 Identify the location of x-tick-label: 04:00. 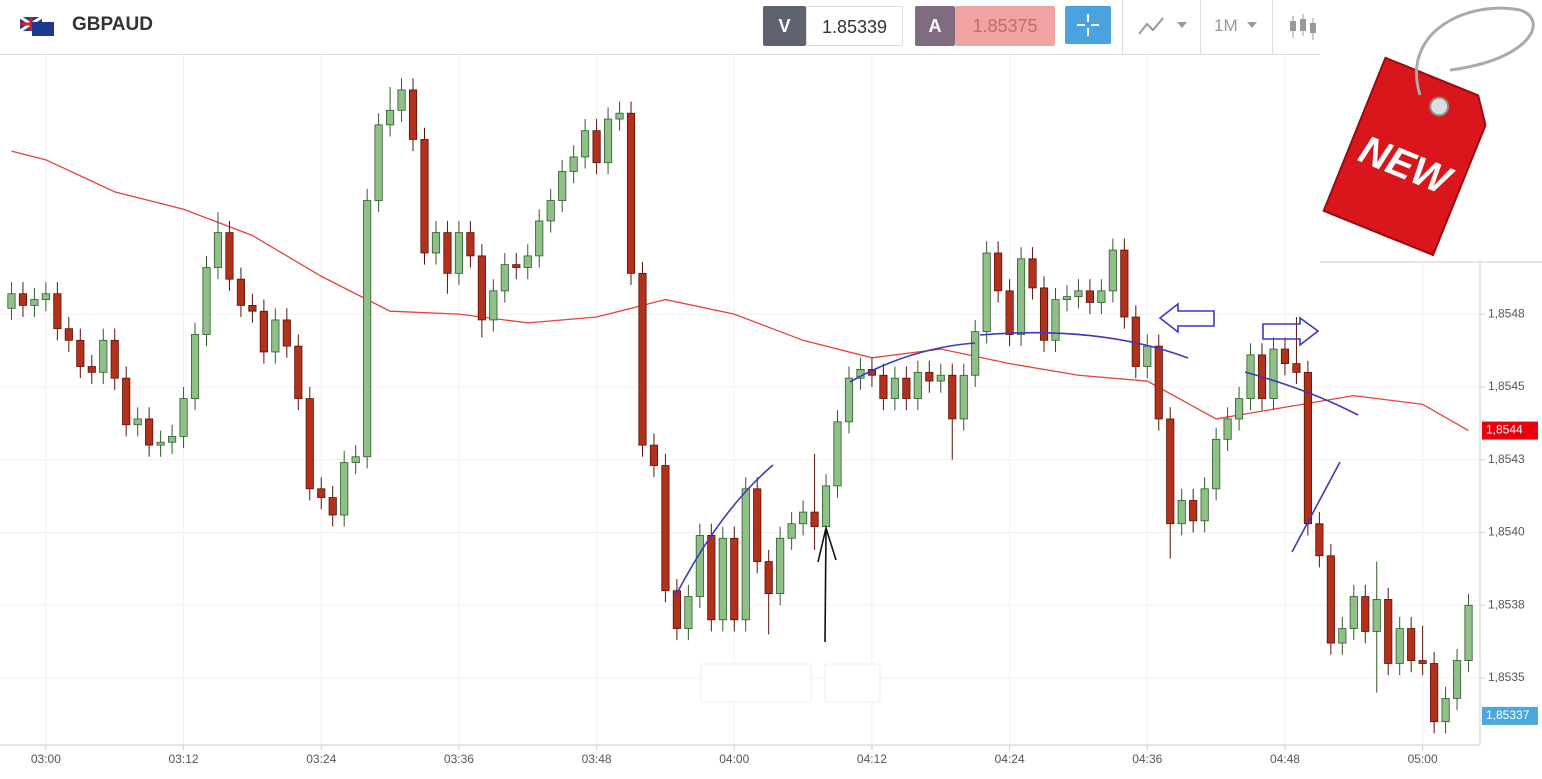
(734, 759).